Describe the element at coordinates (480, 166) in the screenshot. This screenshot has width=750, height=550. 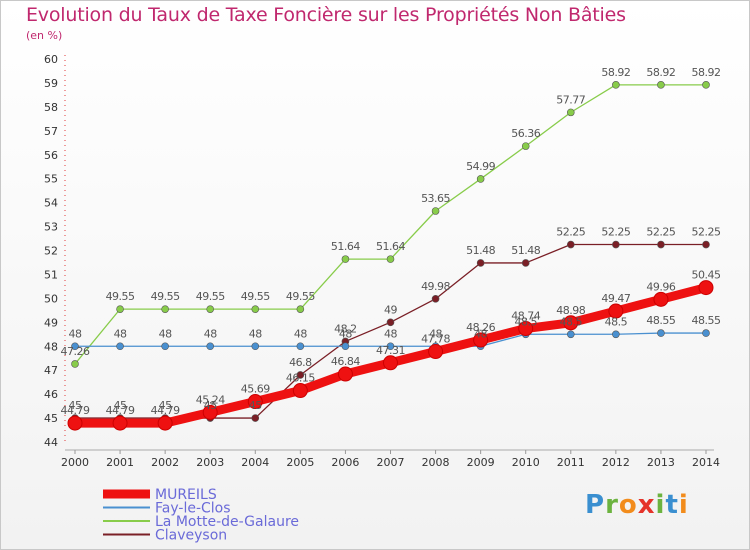
I see `data-label: 54.99` at that location.